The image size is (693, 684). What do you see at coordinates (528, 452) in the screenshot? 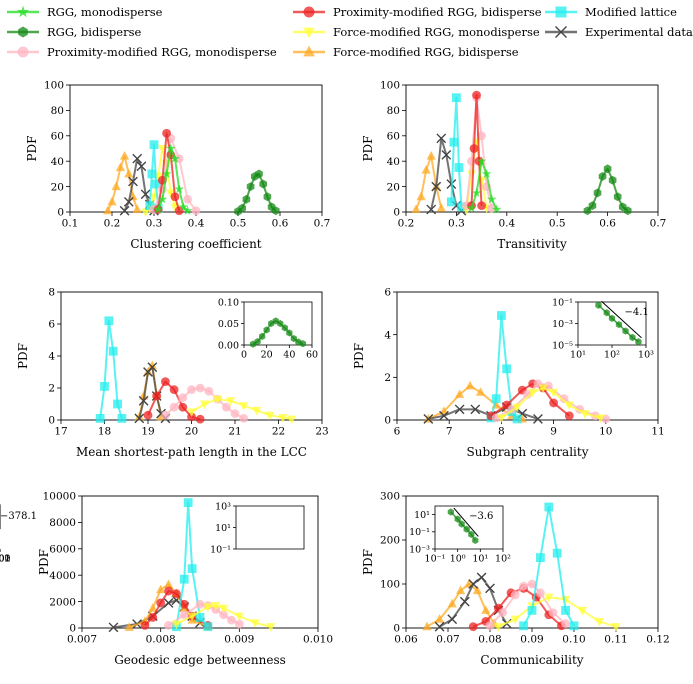
I see `x-axis-label: Subgraph centrality` at bounding box center [528, 452].